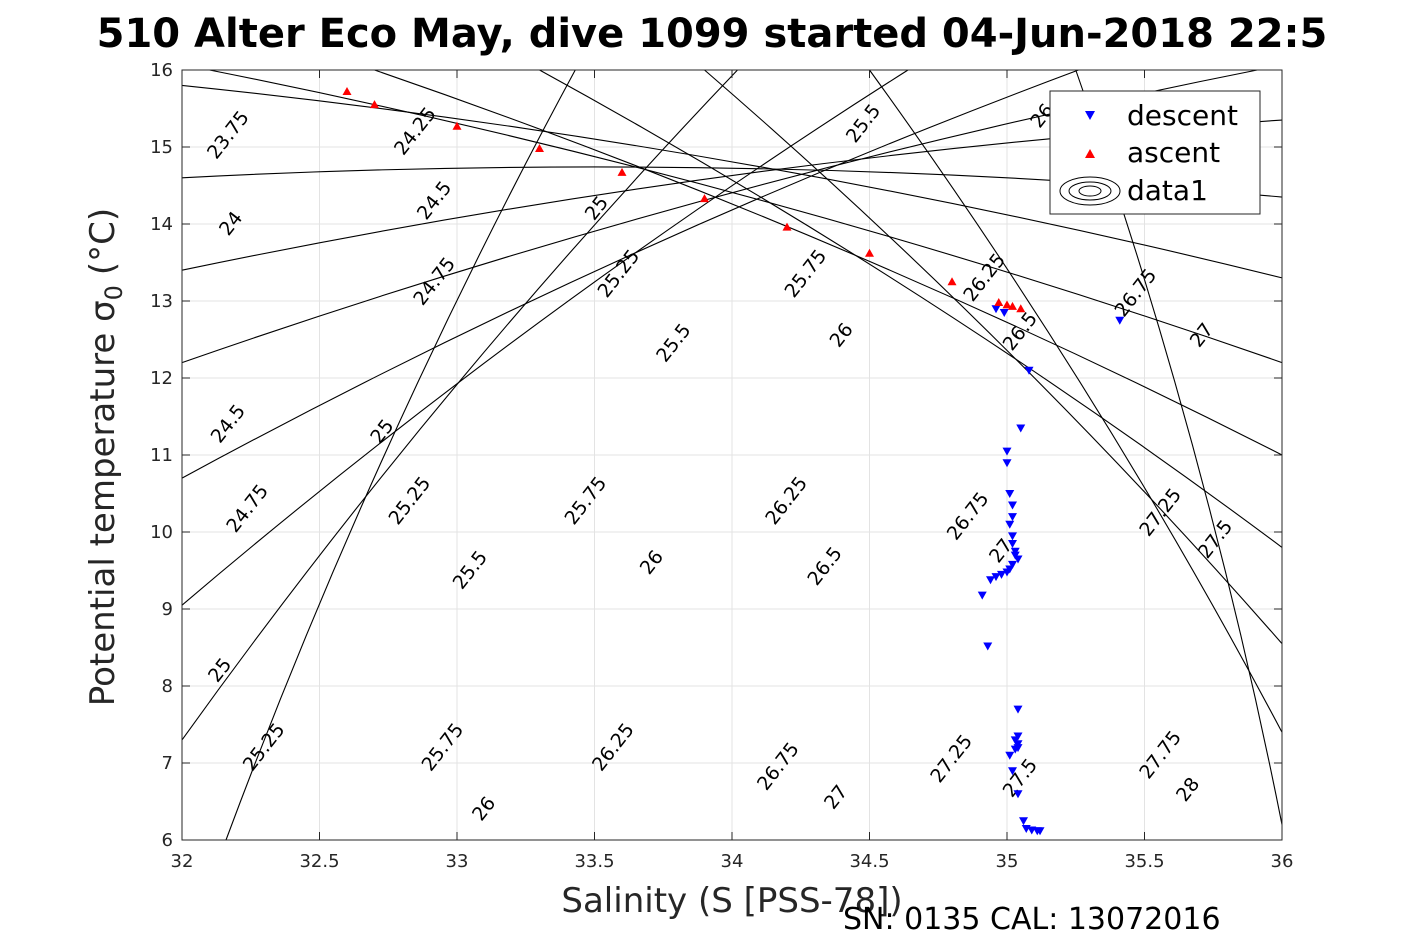 The width and height of the screenshot is (1417, 945). I want to click on x-tick-label: 33, so click(457, 861).